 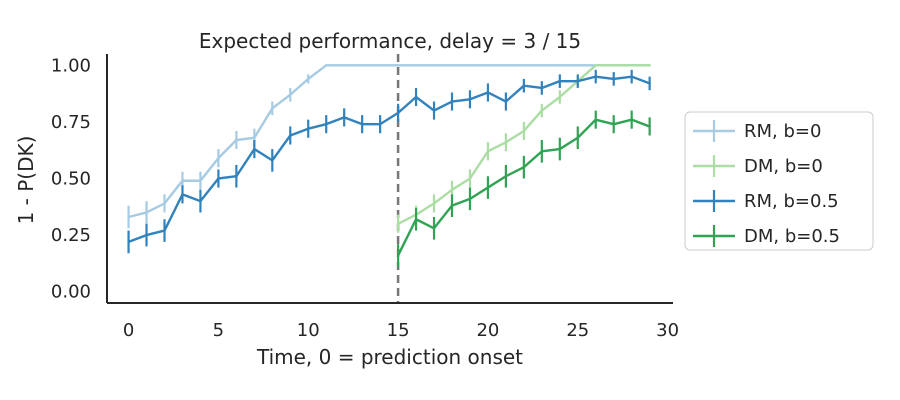 What do you see at coordinates (71, 65) in the screenshot?
I see `y-tick-label: 1.00` at bounding box center [71, 65].